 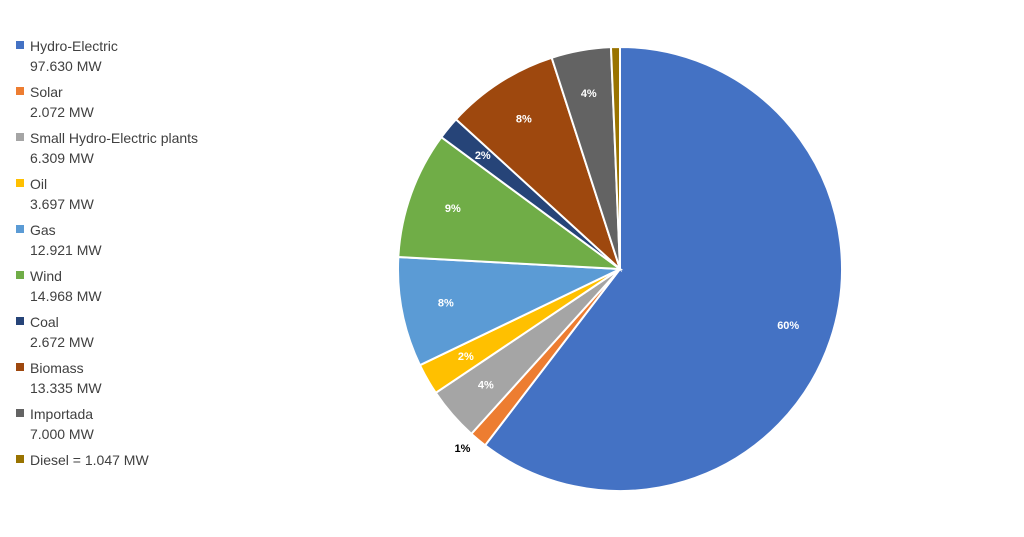 What do you see at coordinates (141, 424) in the screenshot?
I see `legend-item: Importada 7.000 MW` at bounding box center [141, 424].